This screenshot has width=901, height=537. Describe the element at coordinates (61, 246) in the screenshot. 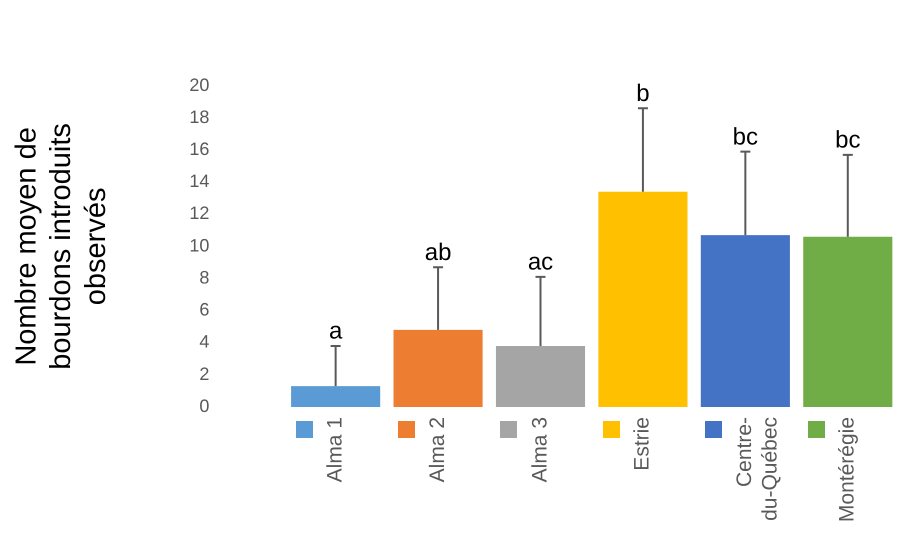

I see `y-axis-title: Nombre moyen de bourdons introduits observés` at that location.